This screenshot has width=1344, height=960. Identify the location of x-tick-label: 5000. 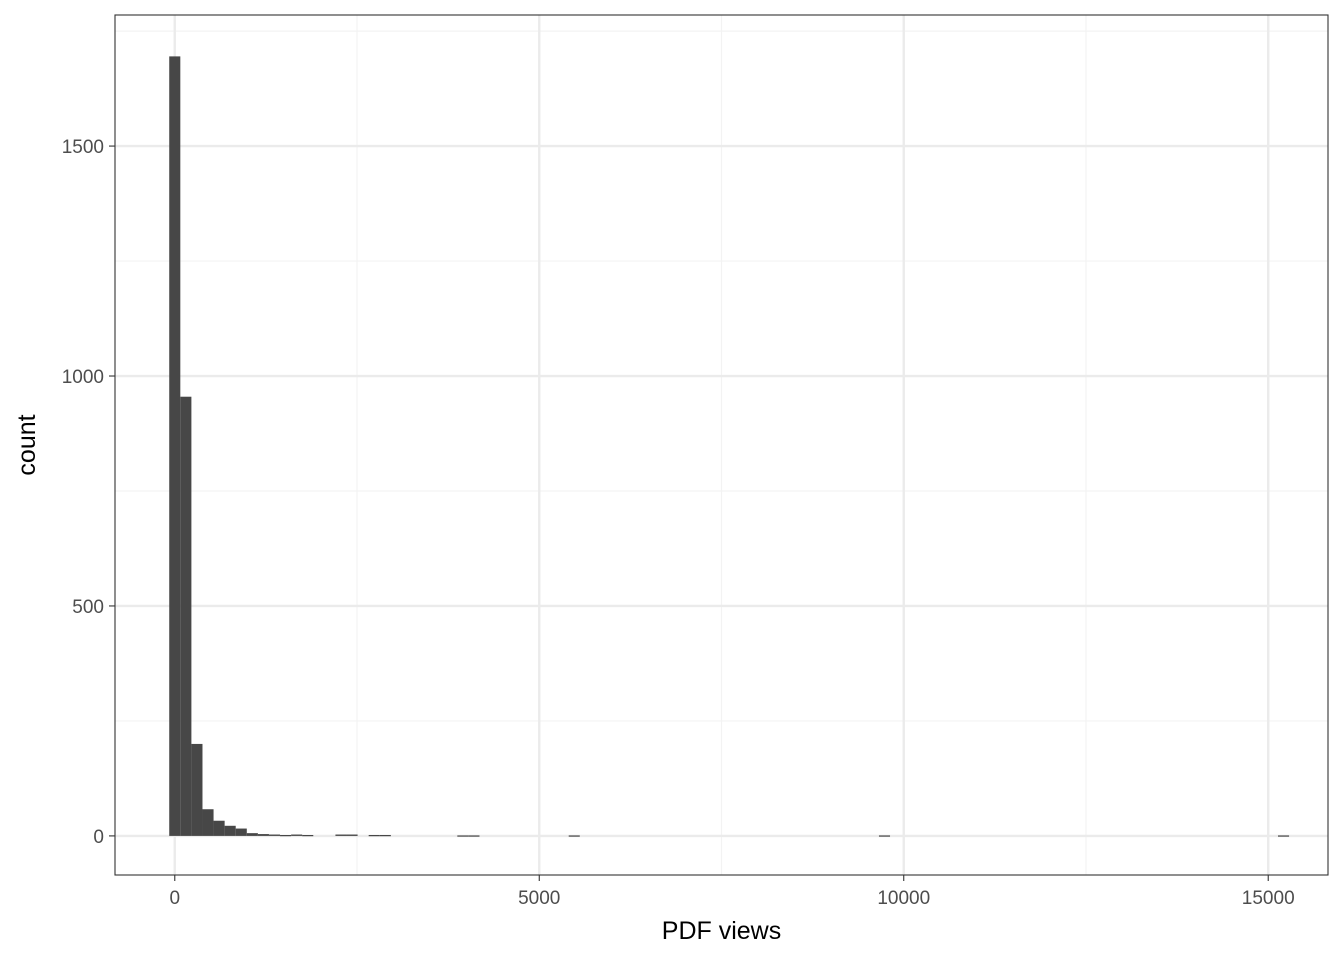
(539, 898).